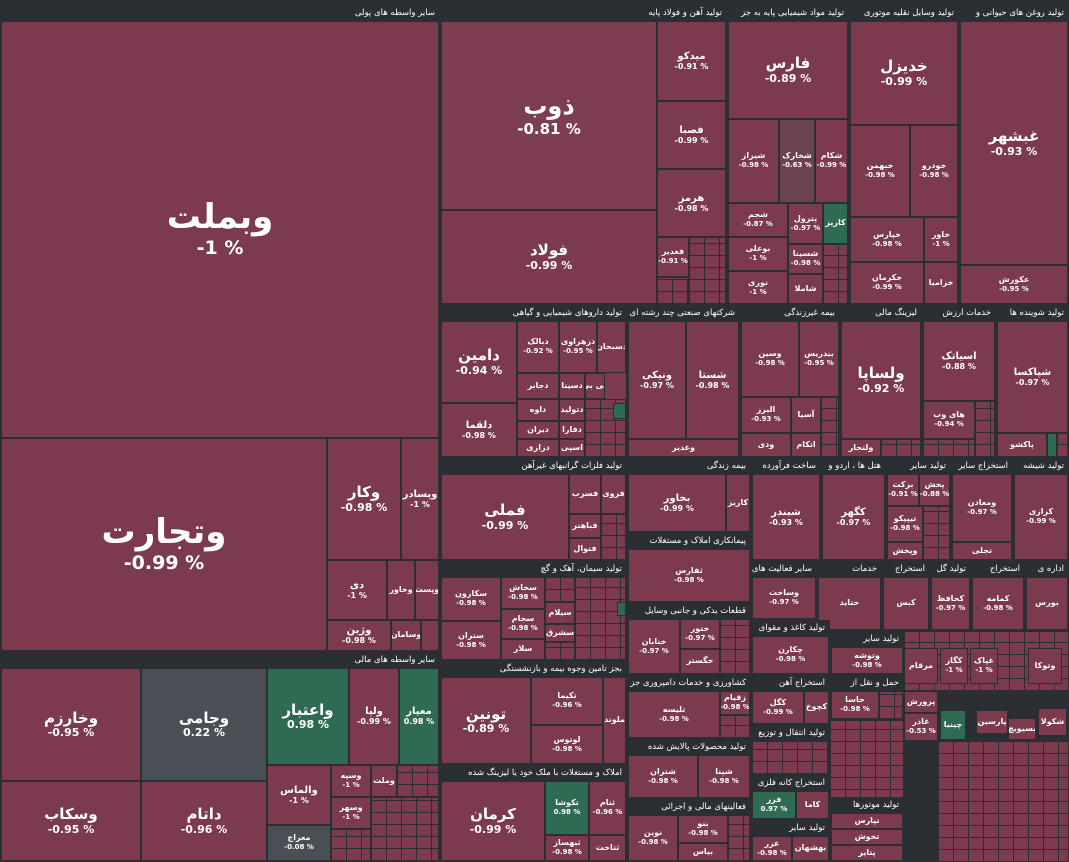 The image size is (1069, 862). I want to click on tile-dasbin: اسپی, so click(572, 448).